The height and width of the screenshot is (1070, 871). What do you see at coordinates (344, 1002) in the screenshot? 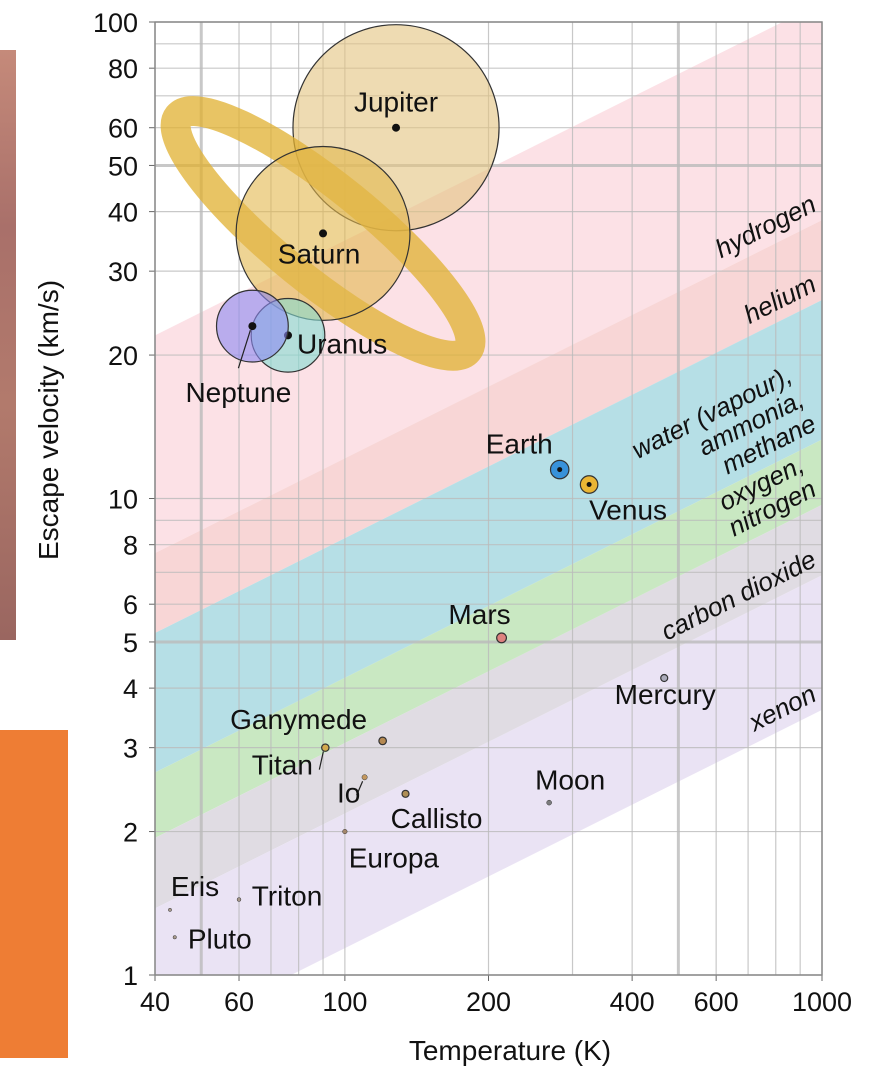
I see `x-tick-label: 100` at bounding box center [344, 1002].